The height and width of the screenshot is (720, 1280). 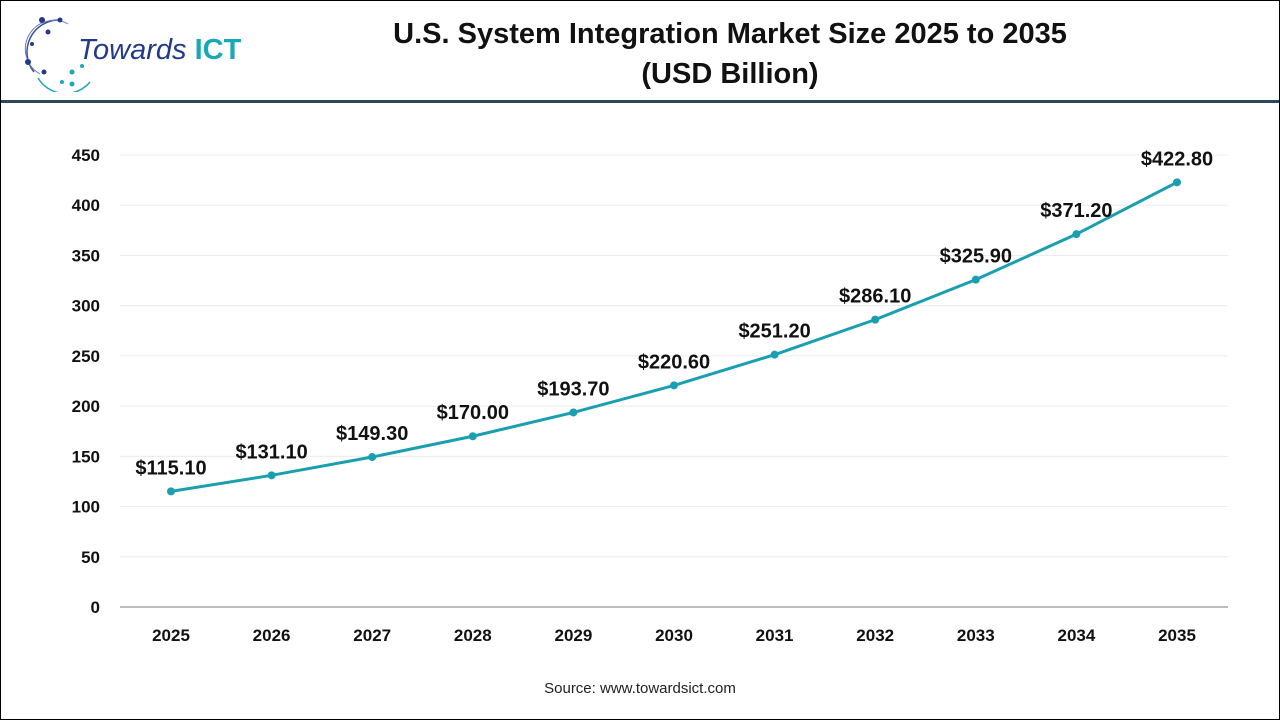 What do you see at coordinates (875, 635) in the screenshot?
I see `x-tick-label: 2032` at bounding box center [875, 635].